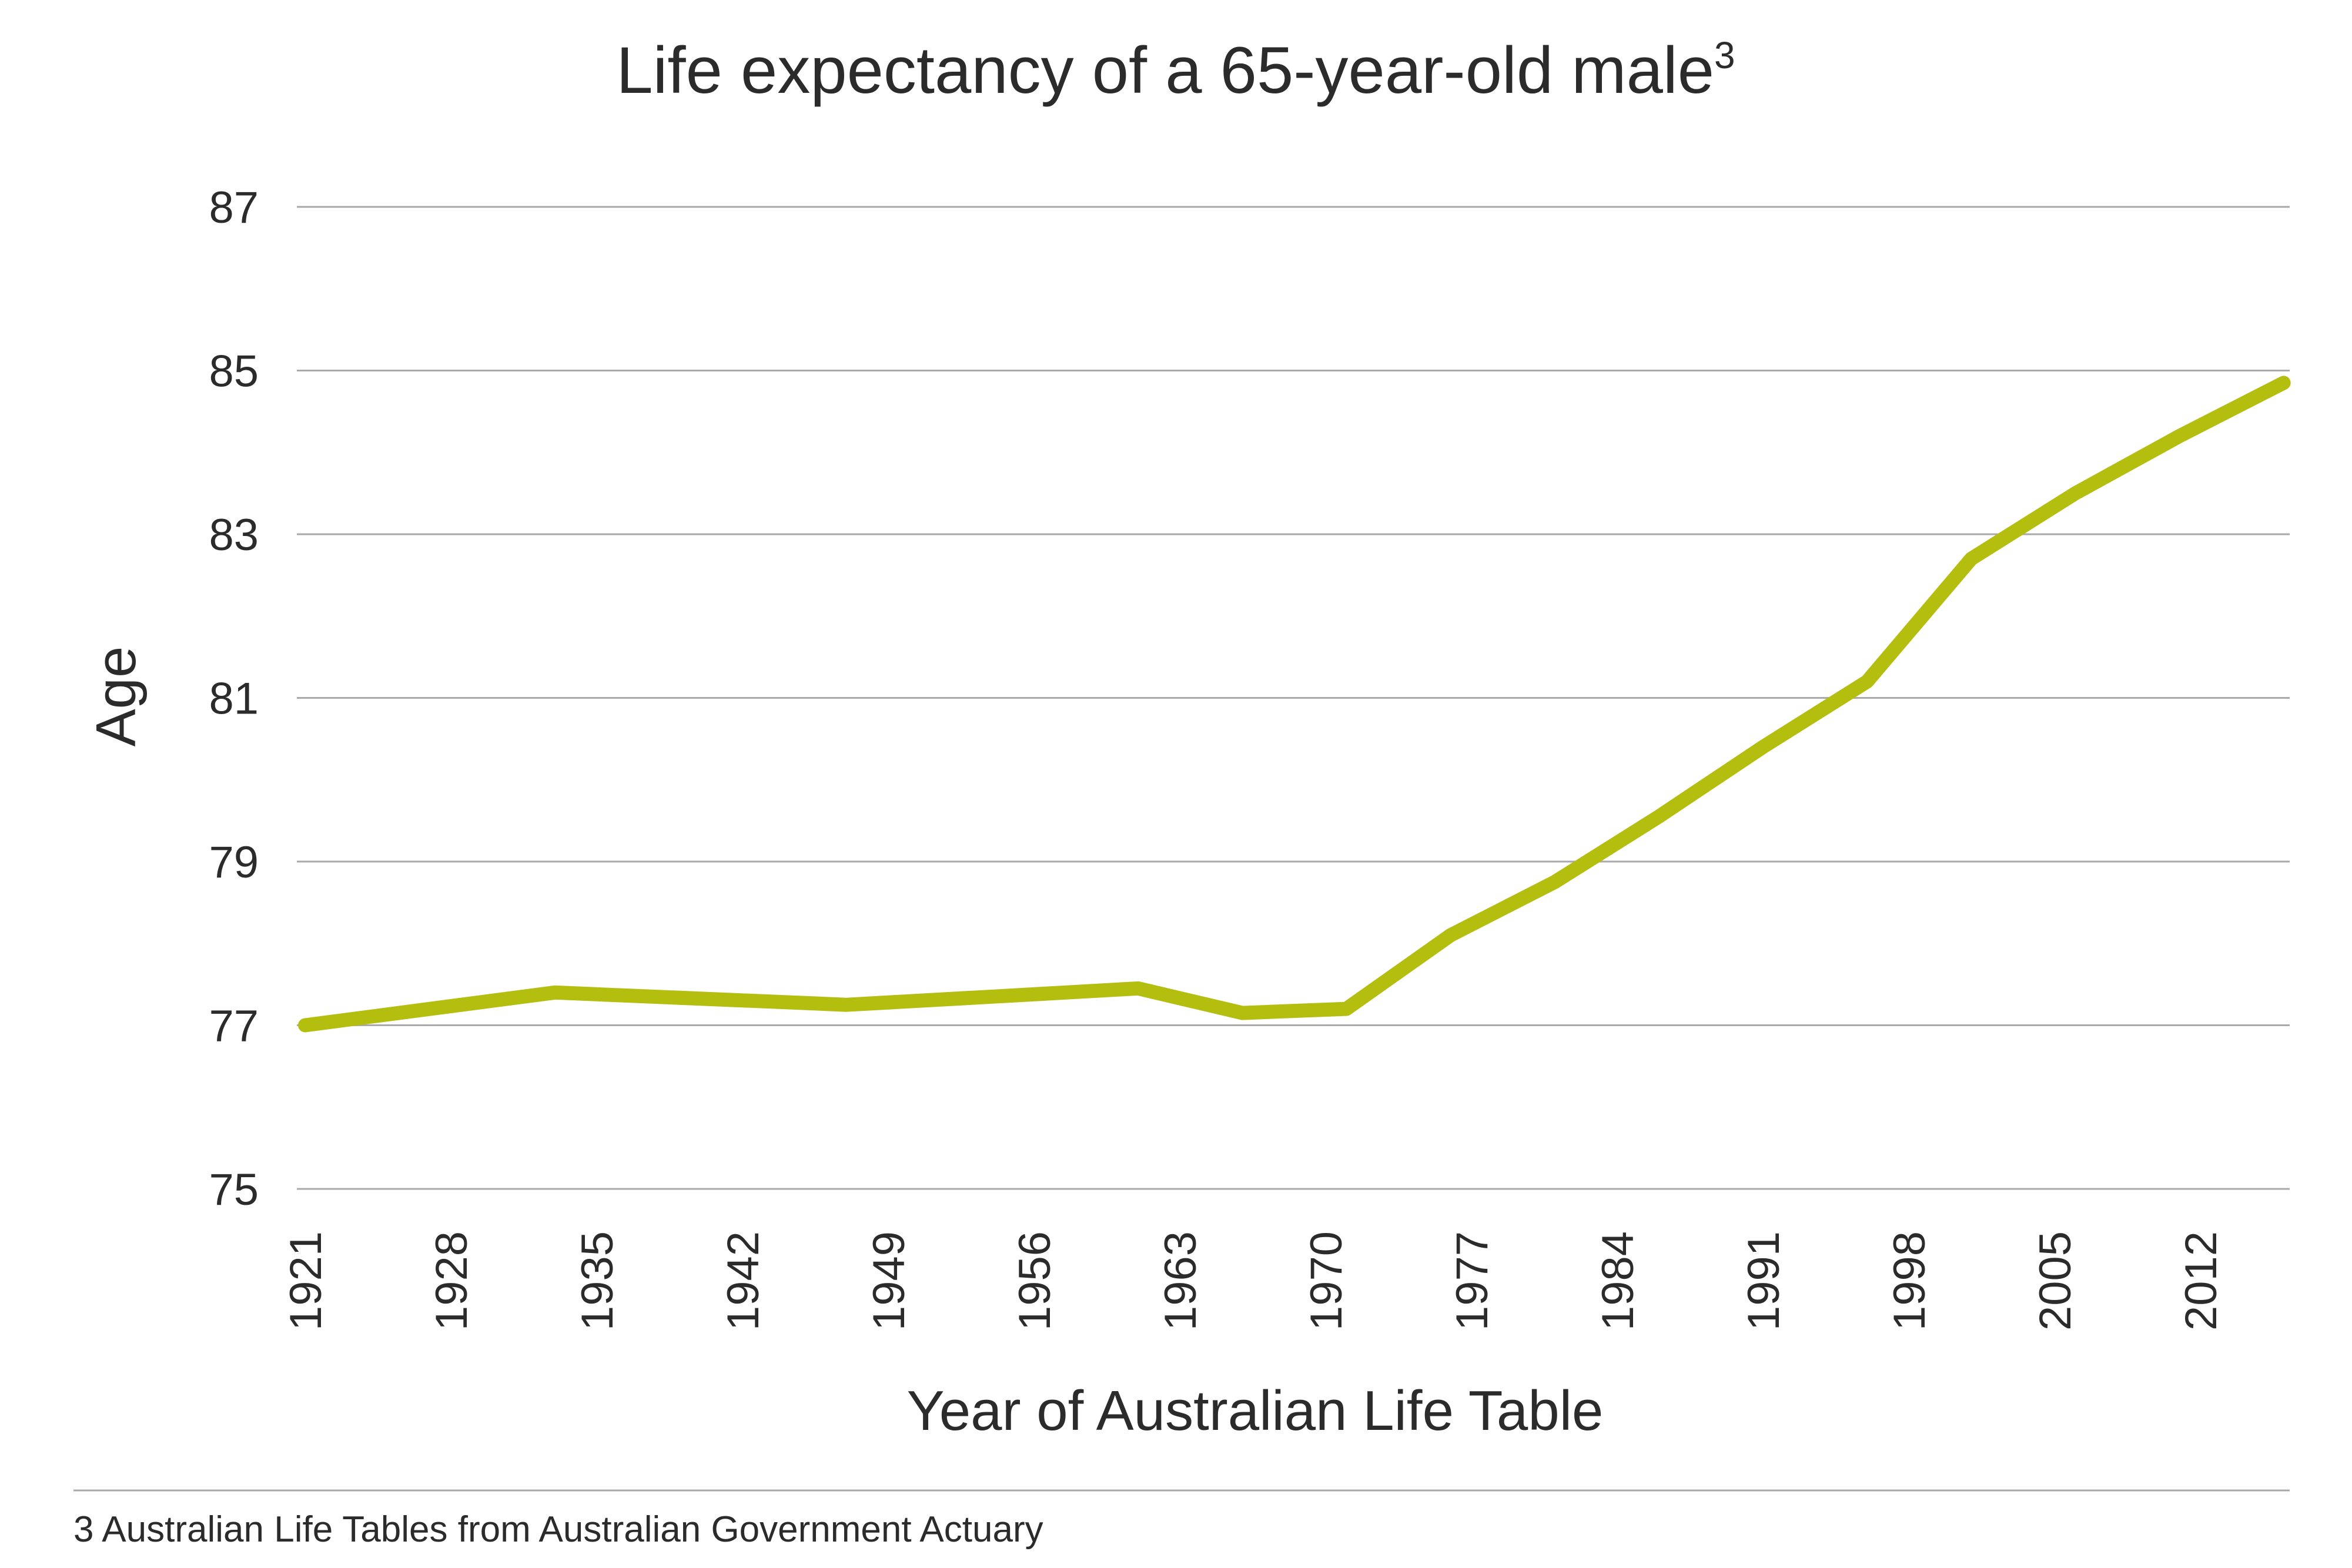 This screenshot has width=2352, height=1568. I want to click on x-tick-label: 1928, so click(452, 1281).